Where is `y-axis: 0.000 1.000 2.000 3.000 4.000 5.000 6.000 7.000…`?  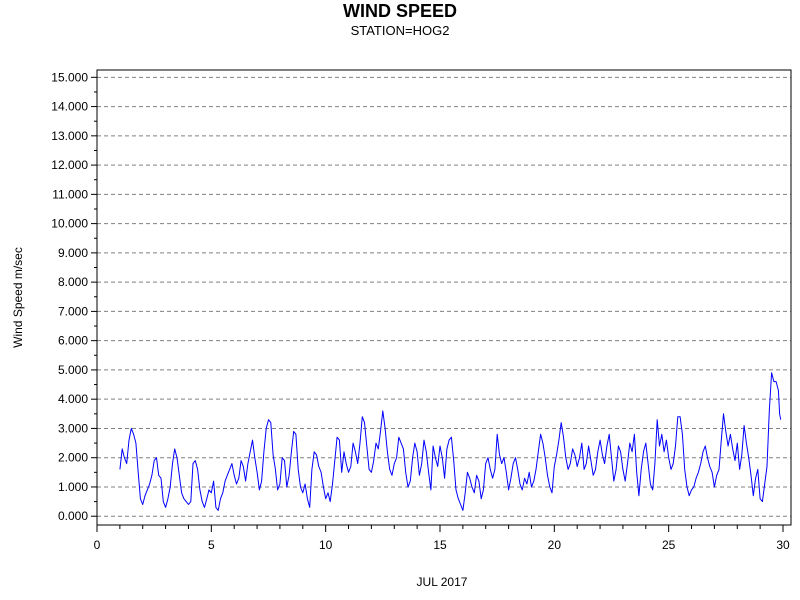 y-axis: 0.000 1.000 2.000 3.000 4.000 5.000 6.000 7.000… is located at coordinates (74, 296).